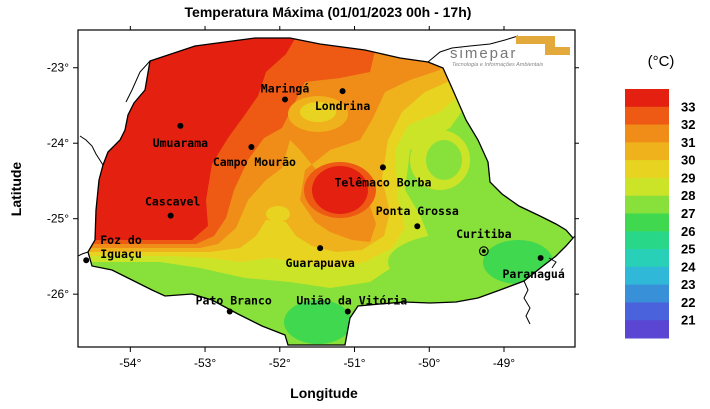 The image size is (710, 409). I want to click on city-label-pato-branco: Pato Branco, so click(234, 301).